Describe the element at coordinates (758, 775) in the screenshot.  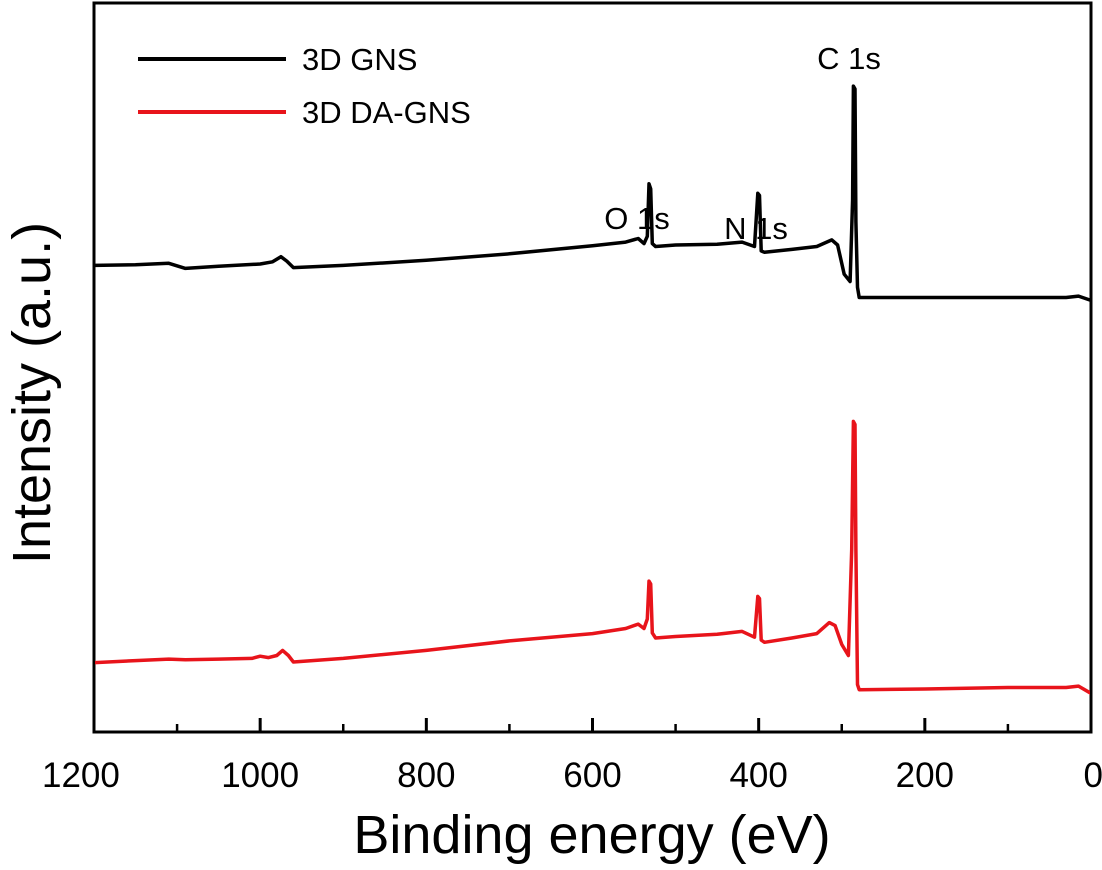
I see `x-tick-label-400: 400` at that location.